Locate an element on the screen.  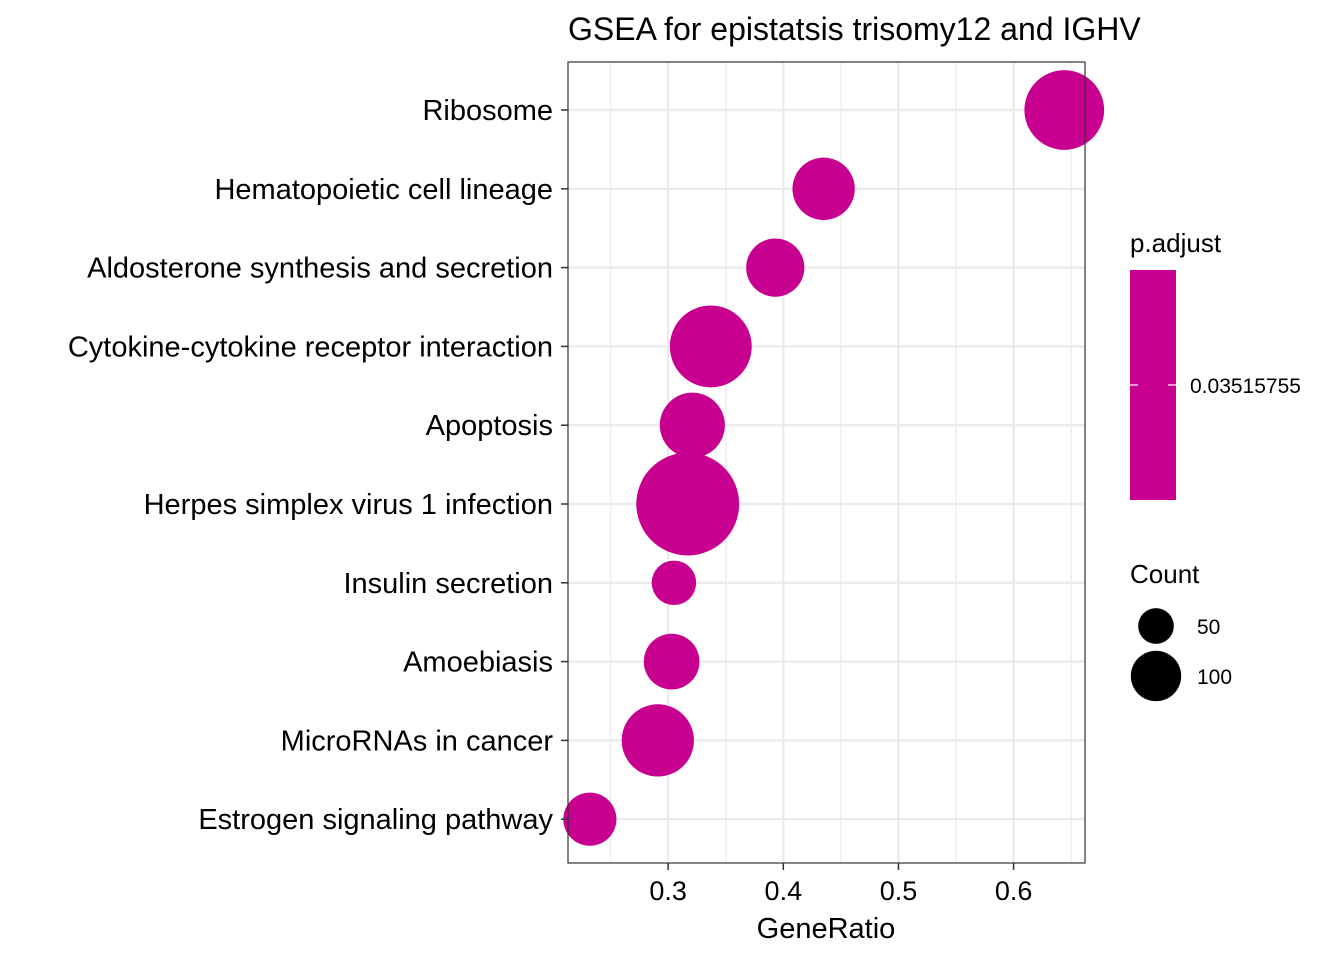
x-tick-label: 0.4 is located at coordinates (784, 891).